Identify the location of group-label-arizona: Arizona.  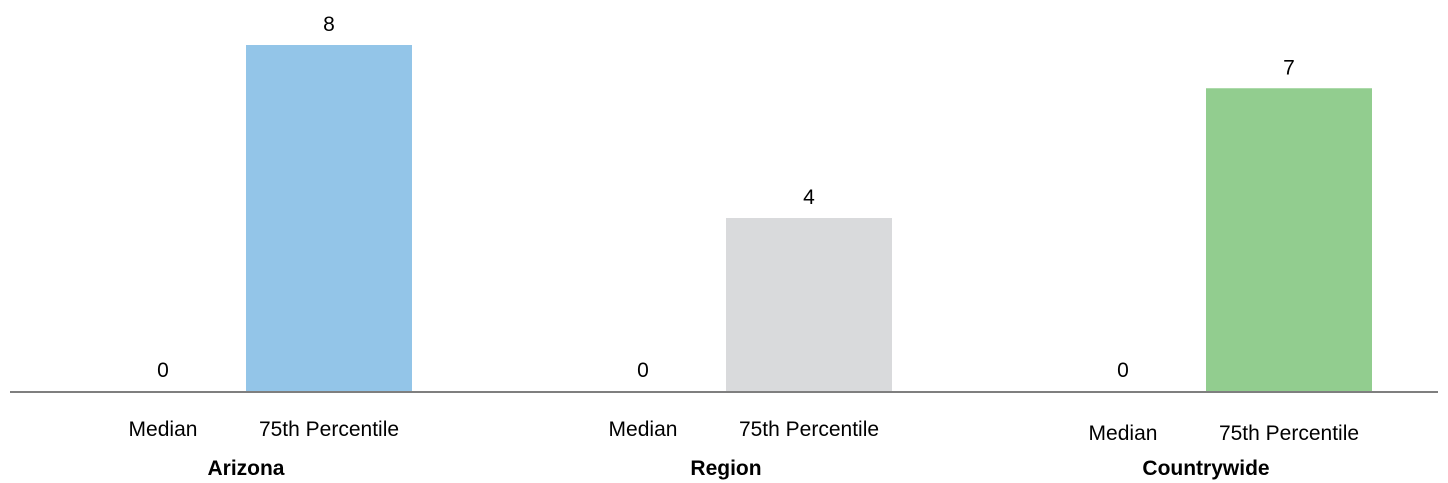
(245, 468).